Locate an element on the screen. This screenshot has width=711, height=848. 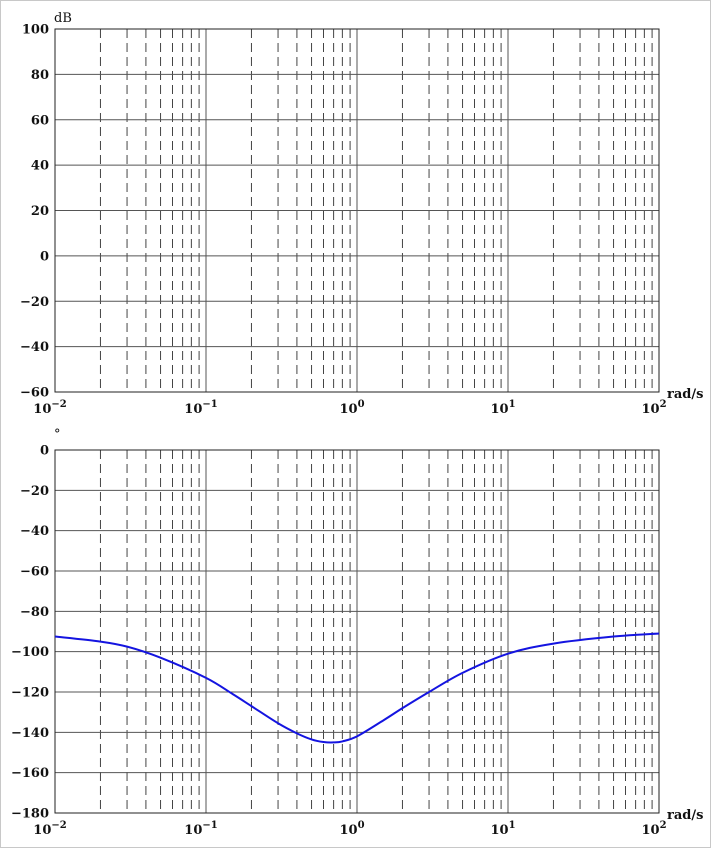
magnitude-xtick-label: 10² is located at coordinates (653, 408).